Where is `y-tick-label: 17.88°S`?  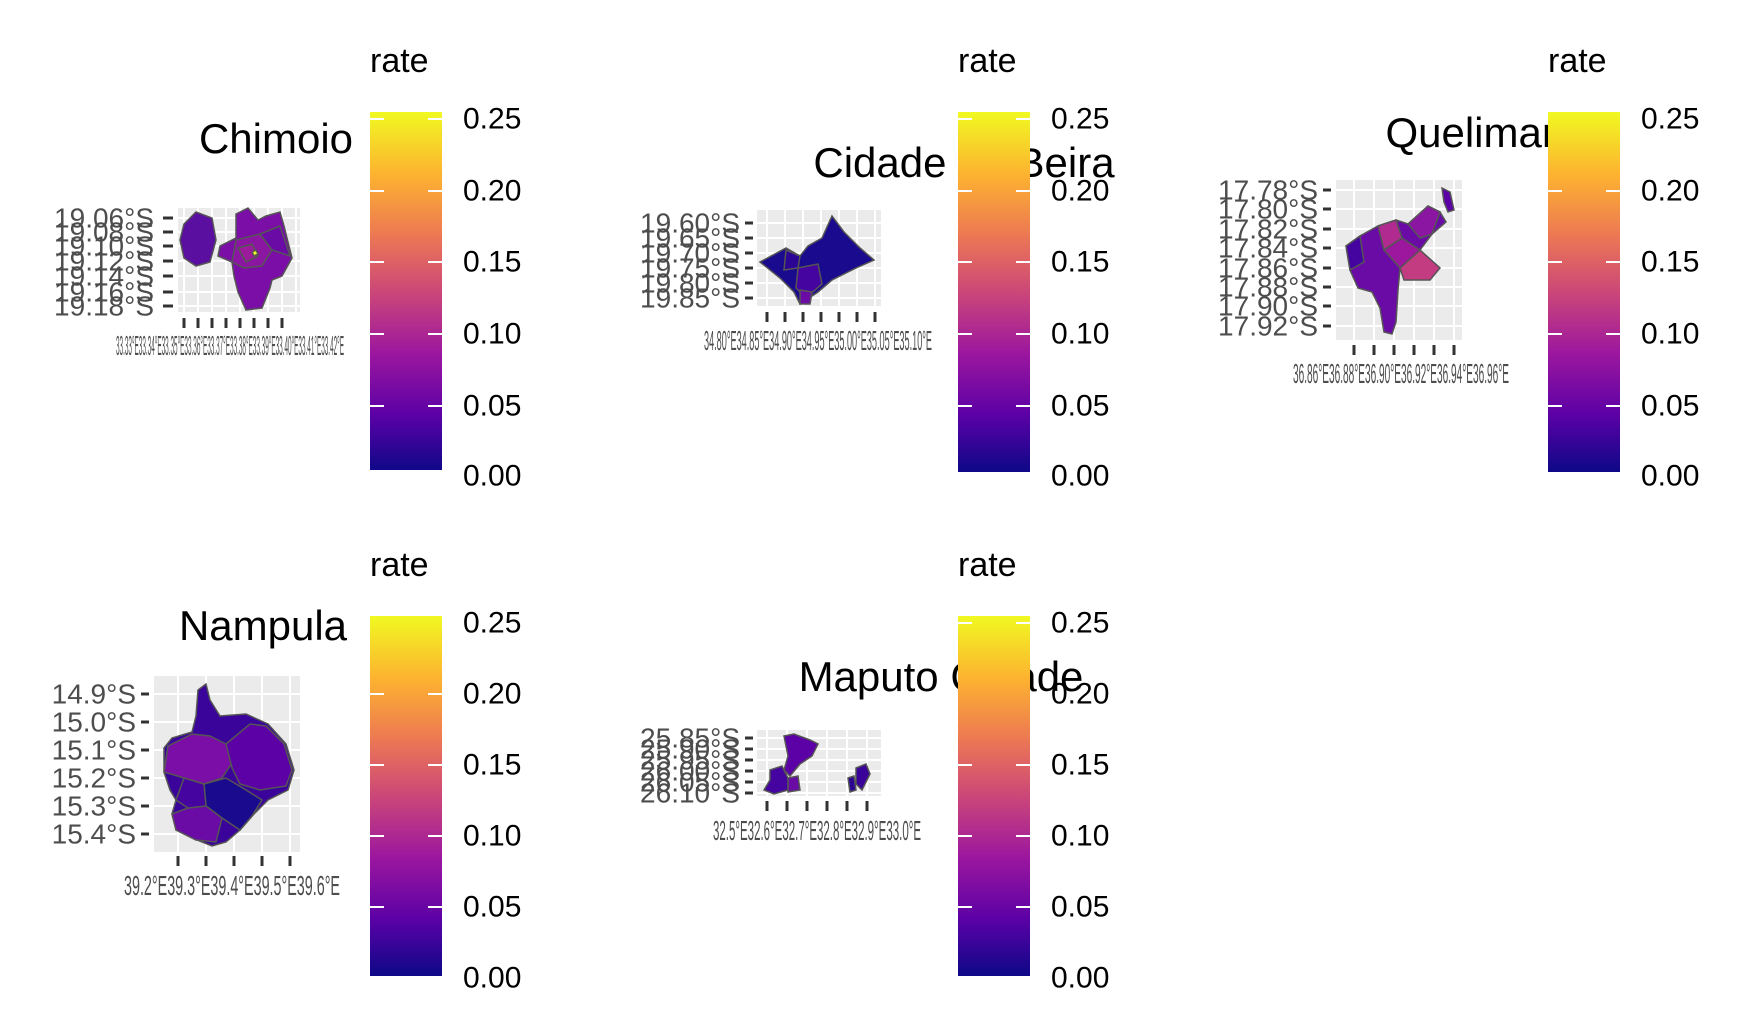
y-tick-label: 17.88°S is located at coordinates (1268, 287).